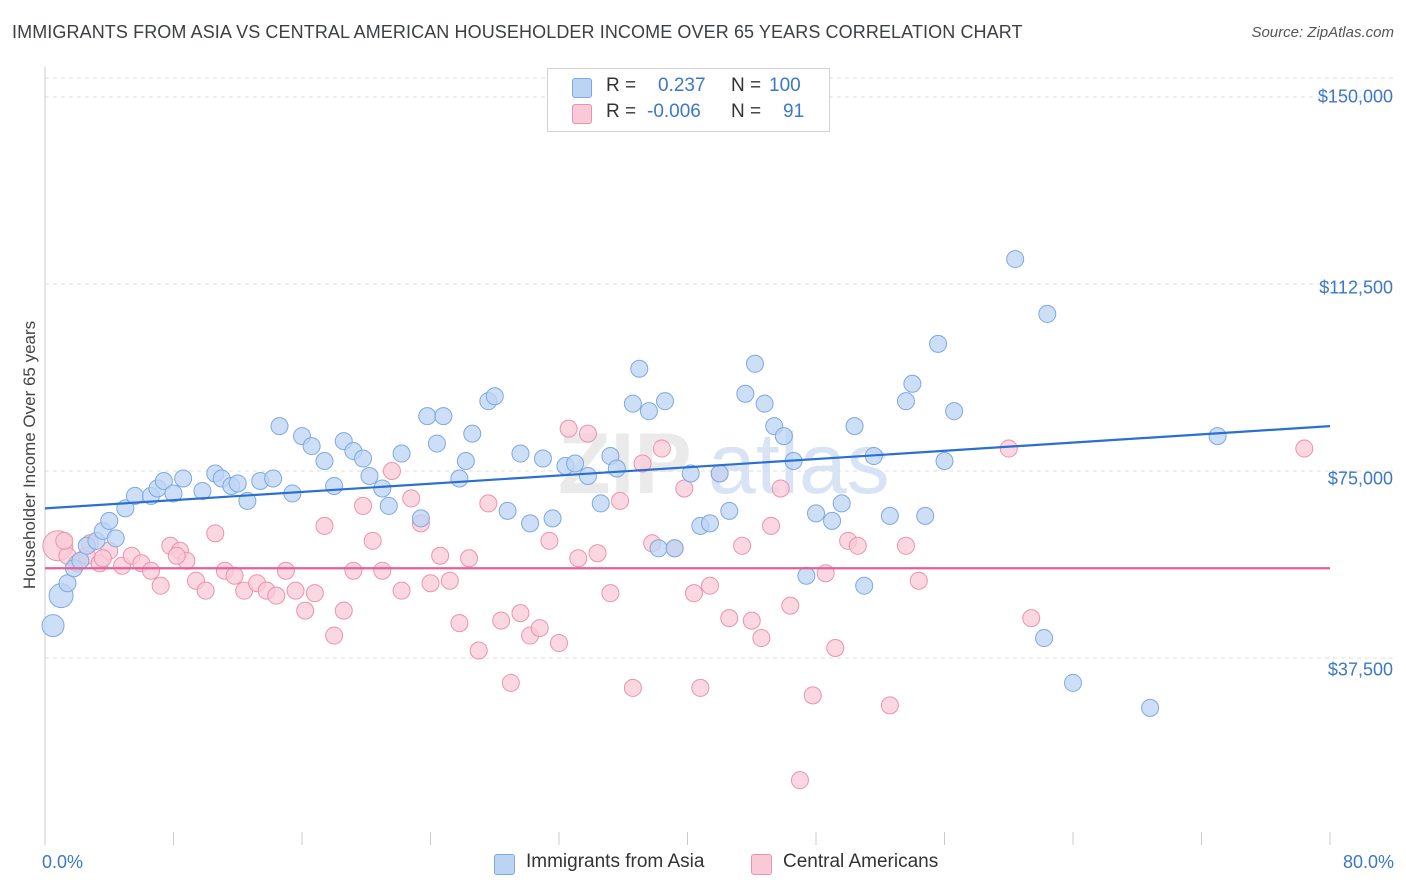  What do you see at coordinates (1360, 669) in the screenshot?
I see `y-tick-label: $37,500` at bounding box center [1360, 669].